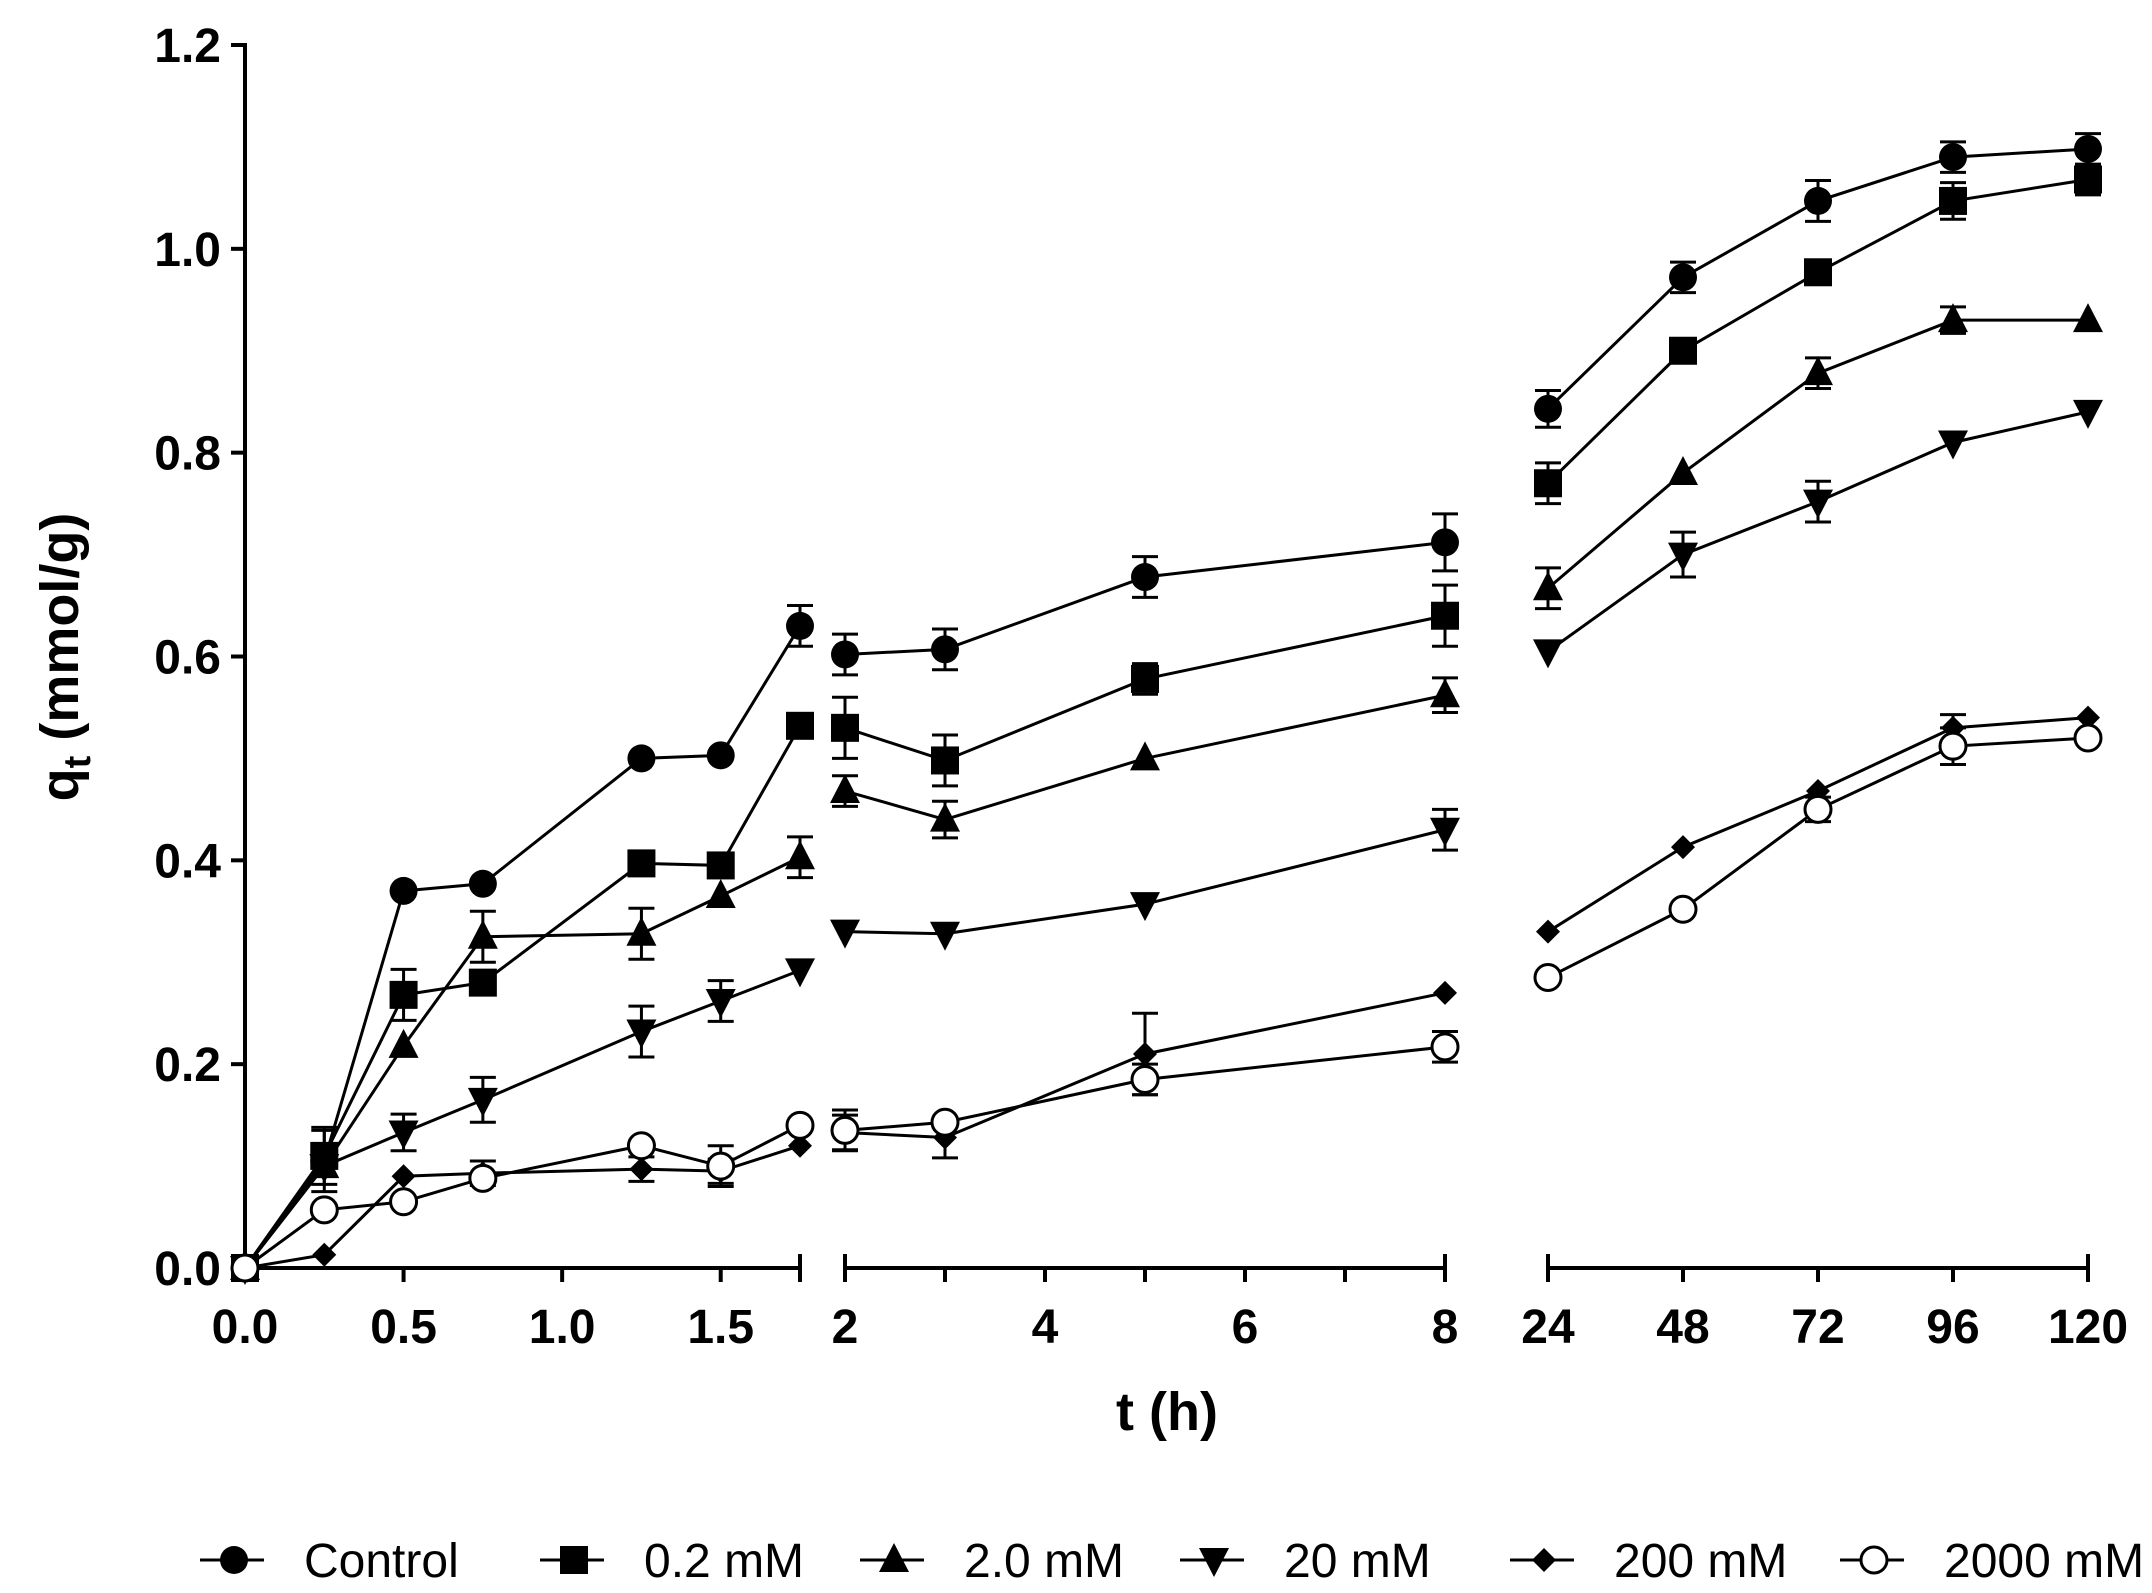 This screenshot has width=2152, height=1593. I want to click on legend-item-2-0-mm: 2.0 mM, so click(992, 1561).